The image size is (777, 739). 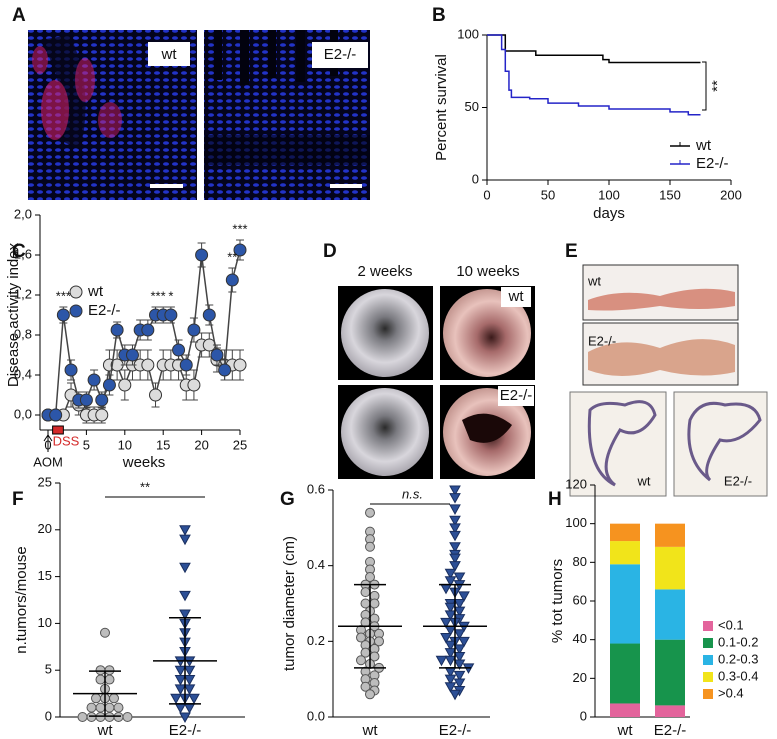 I want to click on panel-letter: H, so click(x=555, y=499).